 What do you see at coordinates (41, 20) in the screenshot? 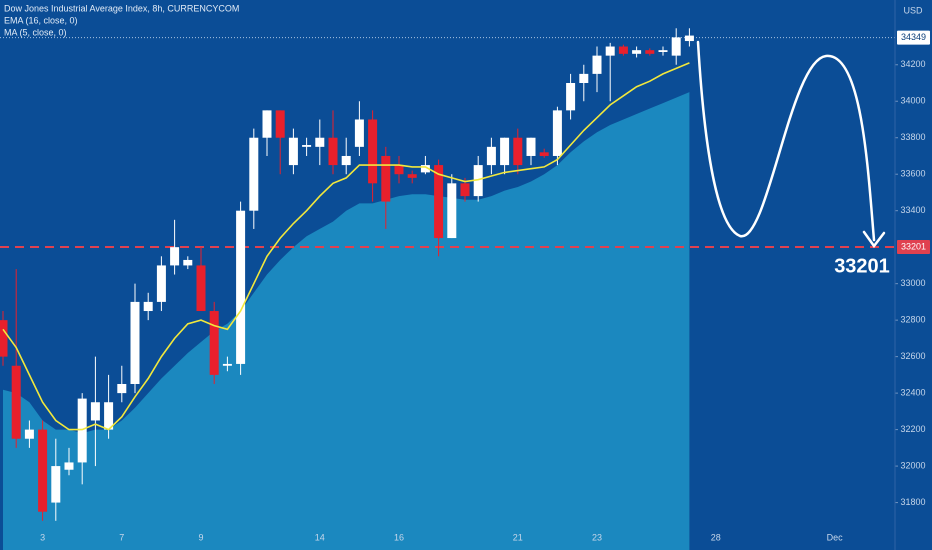
I see `indicator-legend: EMA (16, close, 0)` at bounding box center [41, 20].